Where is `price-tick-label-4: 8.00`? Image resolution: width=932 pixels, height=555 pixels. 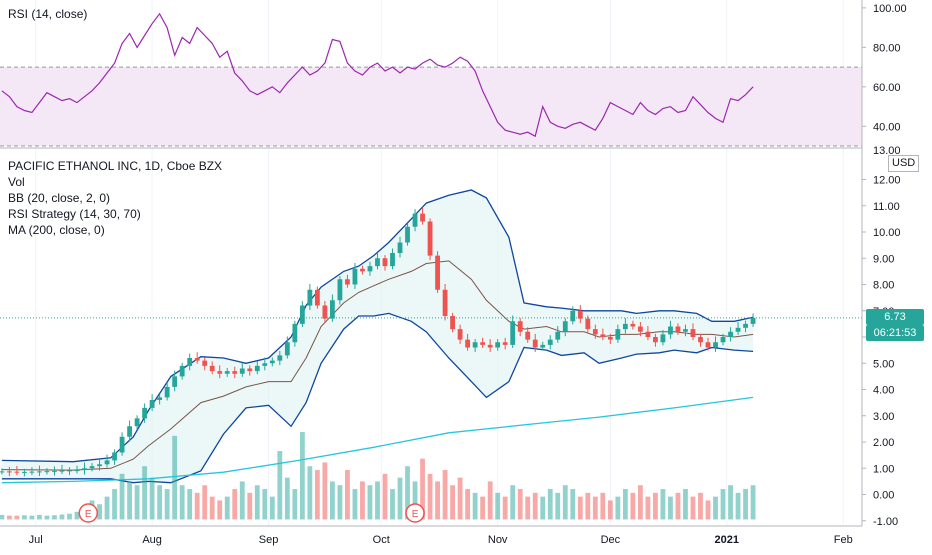 price-tick-label-4: 8.00 is located at coordinates (883, 286).